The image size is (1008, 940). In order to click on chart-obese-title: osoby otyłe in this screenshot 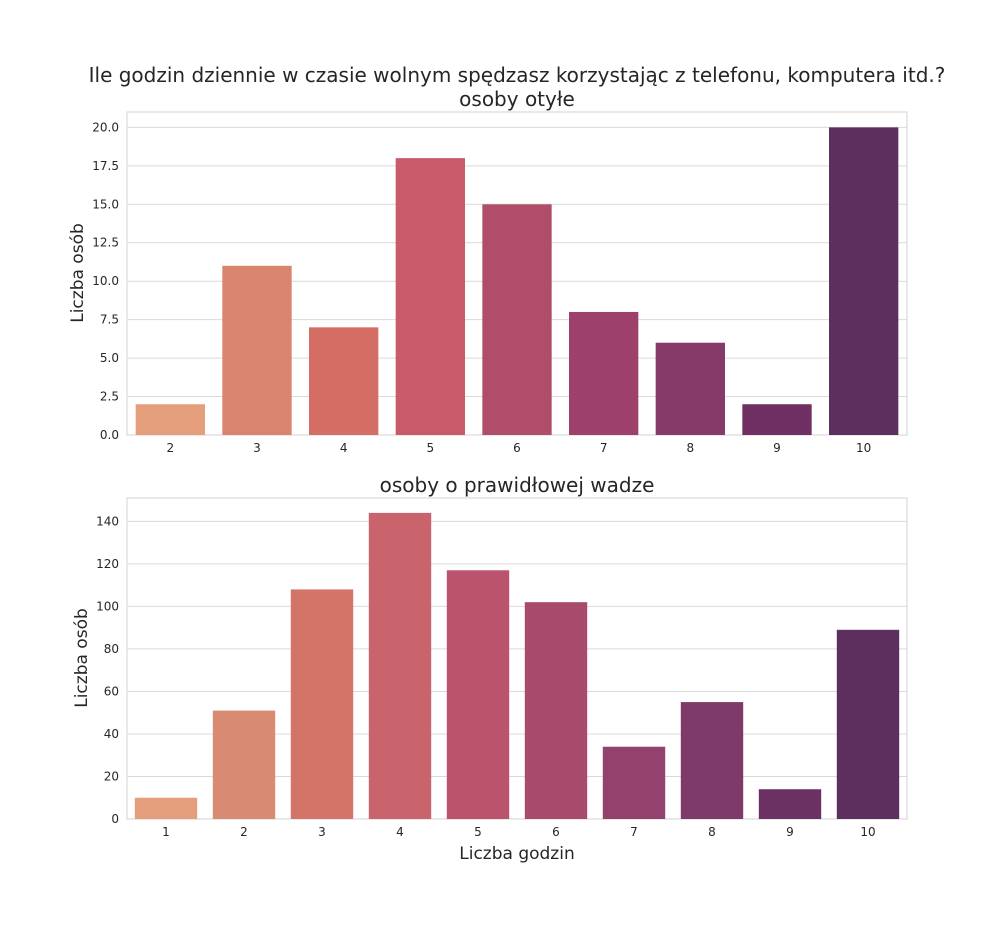, I will do `click(517, 99)`.